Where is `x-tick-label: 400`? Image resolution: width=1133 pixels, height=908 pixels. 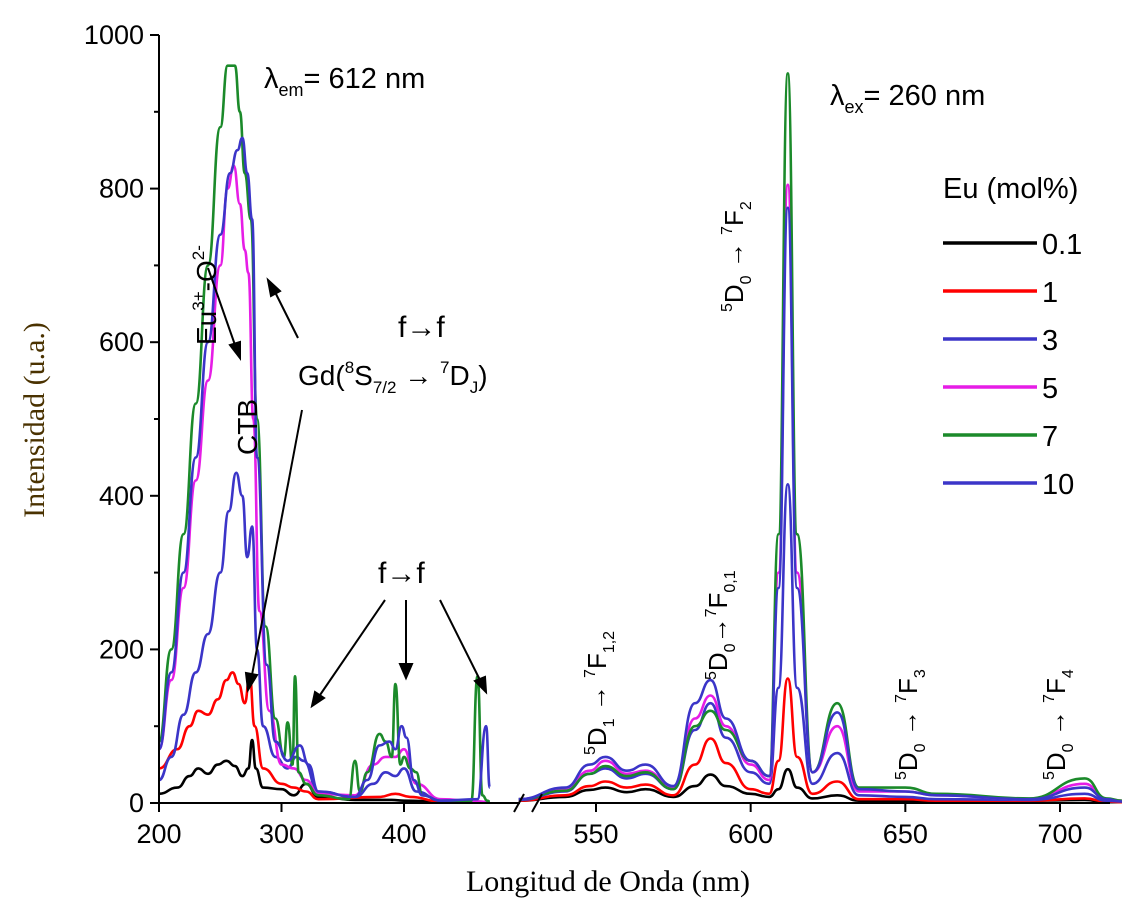
x-tick-label: 400 is located at coordinates (403, 834).